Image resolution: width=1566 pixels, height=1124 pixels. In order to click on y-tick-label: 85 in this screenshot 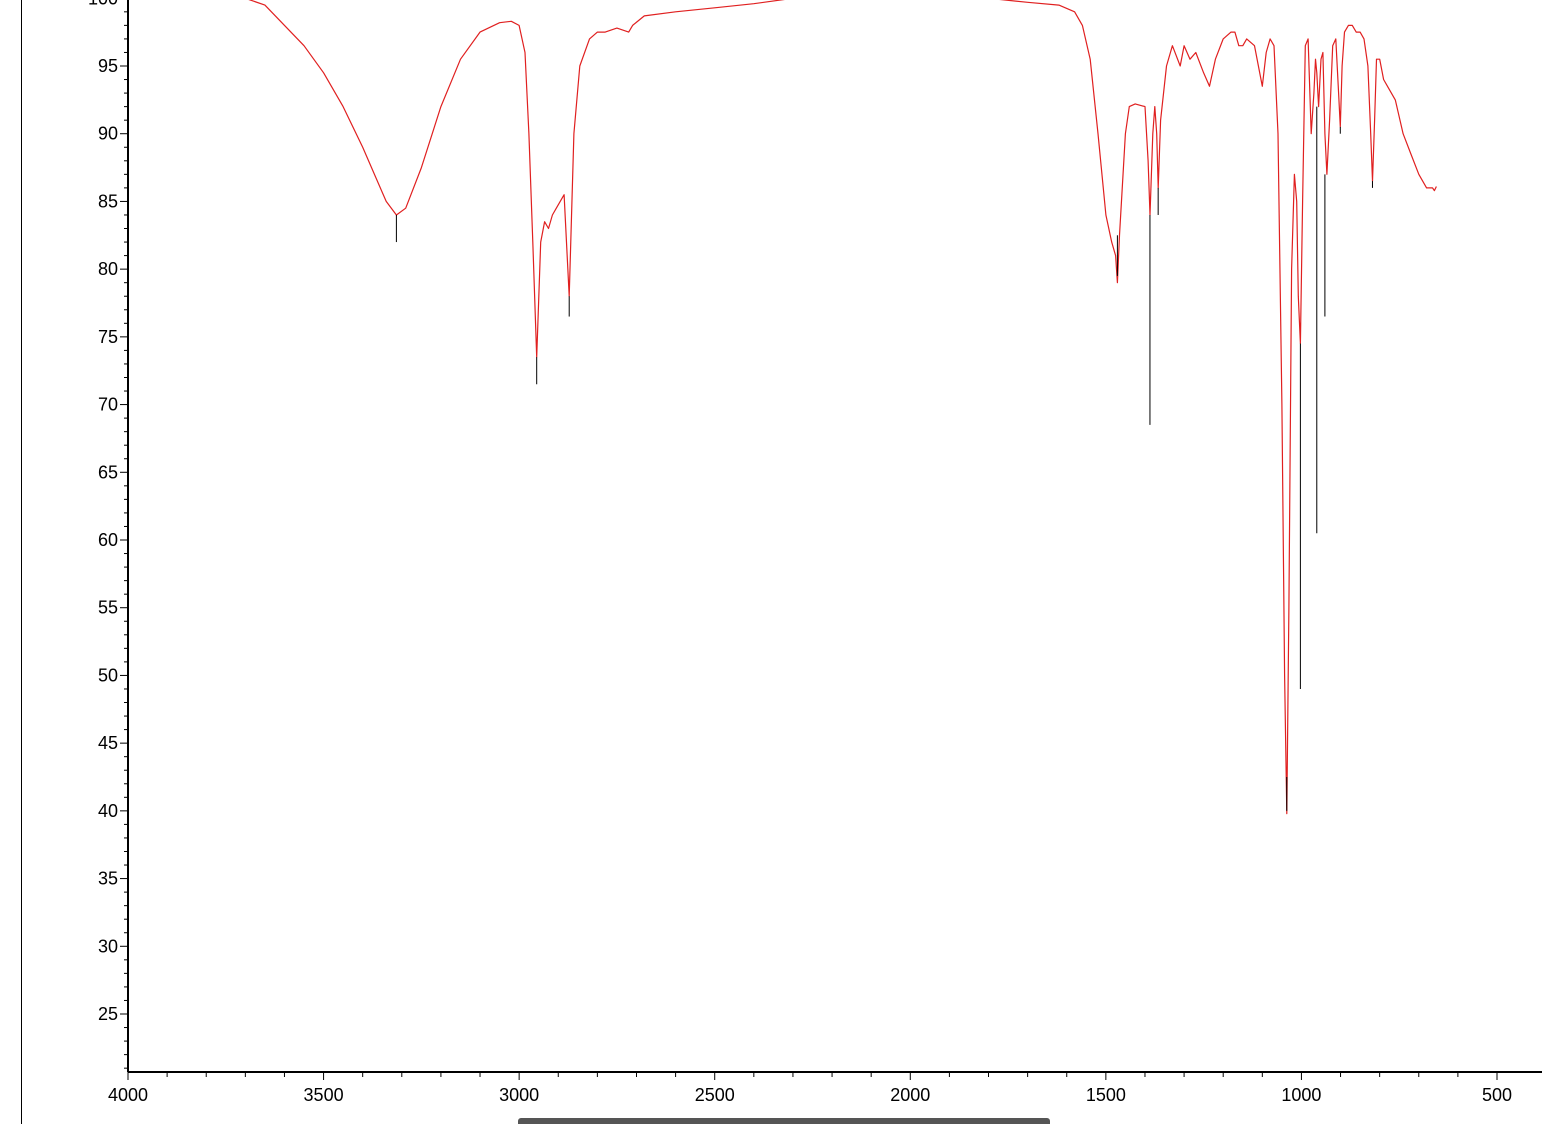, I will do `click(108, 201)`.